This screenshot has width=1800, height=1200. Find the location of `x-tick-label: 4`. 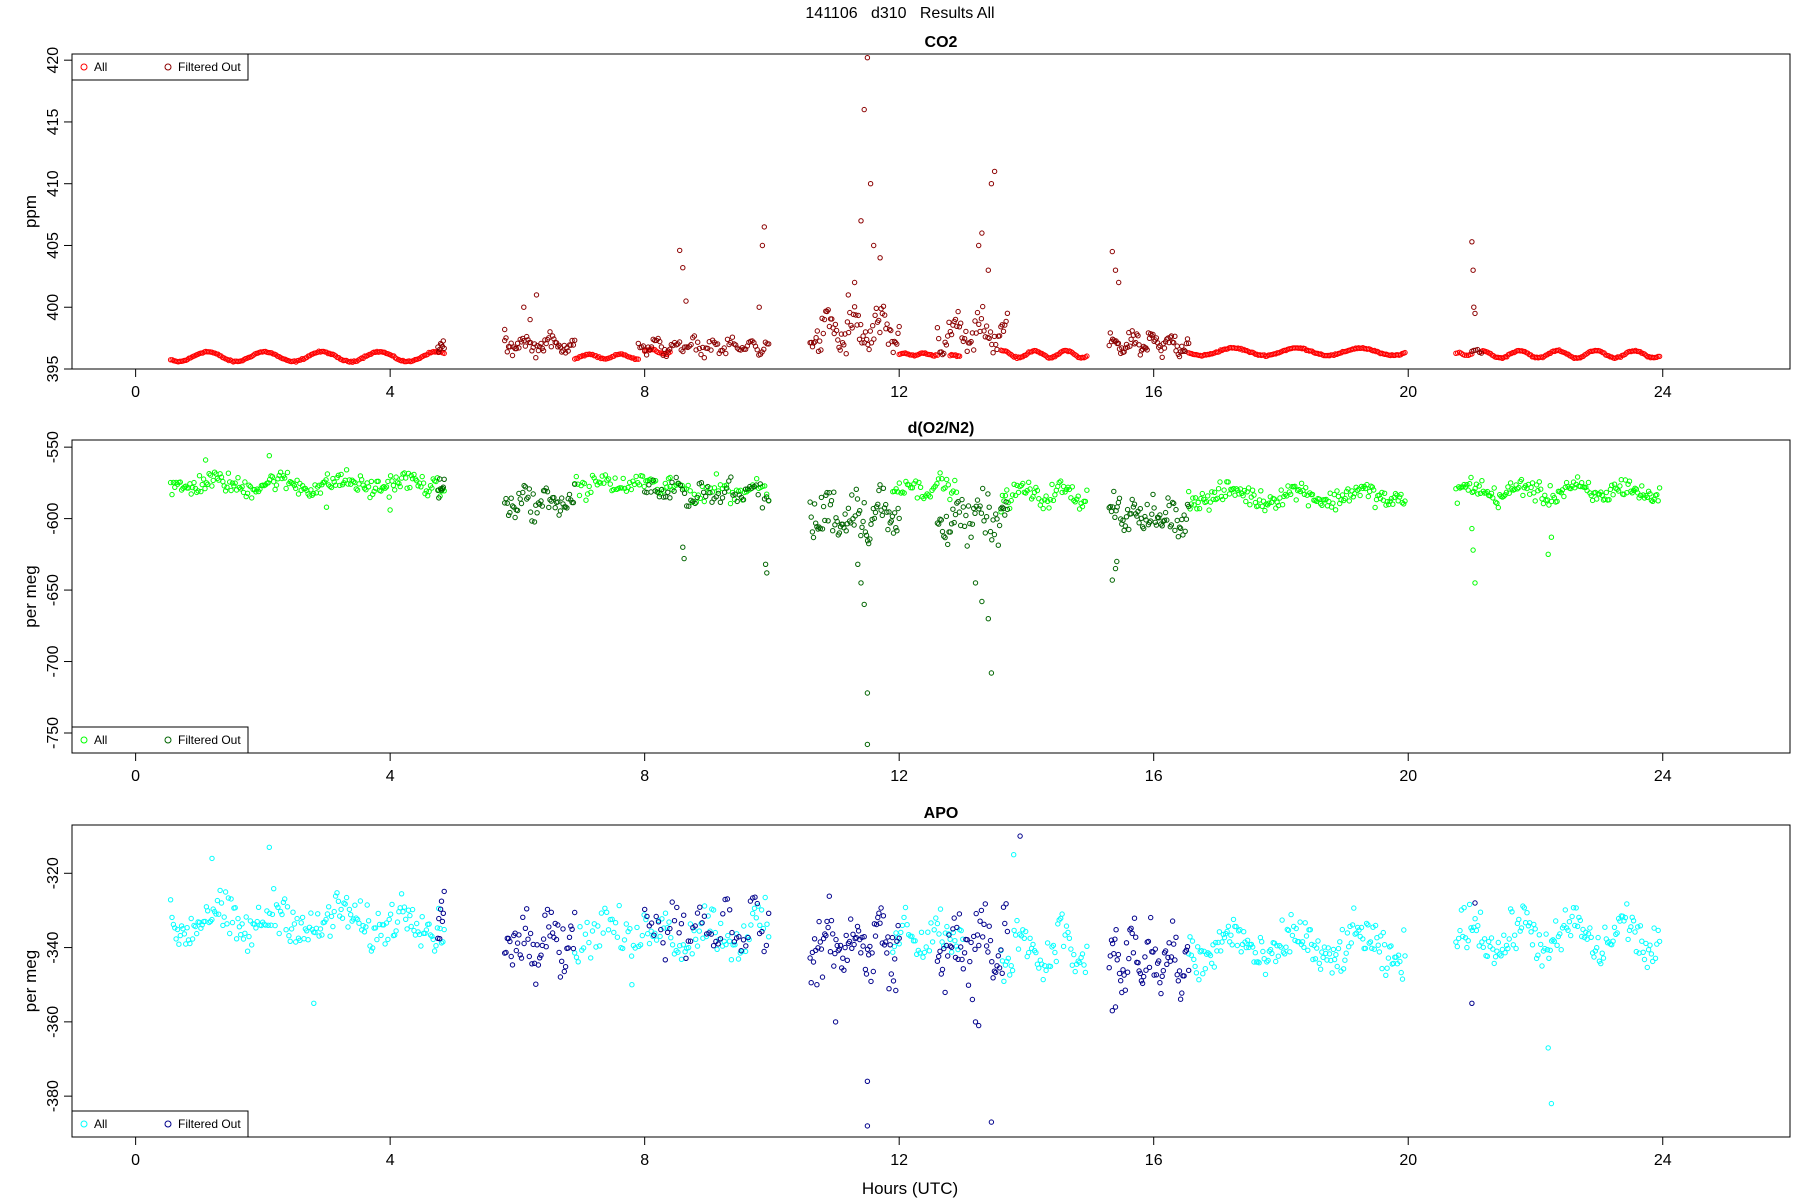

x-tick-label: 4 is located at coordinates (390, 1160).